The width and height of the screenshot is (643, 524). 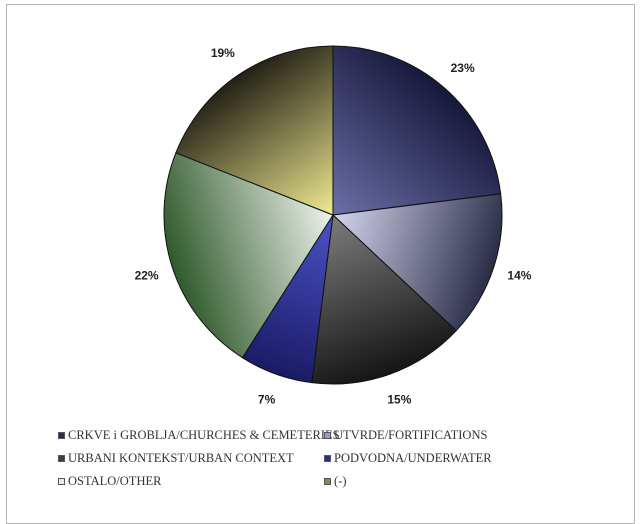 What do you see at coordinates (519, 276) in the screenshot?
I see `slice-percent-label: 14%` at bounding box center [519, 276].